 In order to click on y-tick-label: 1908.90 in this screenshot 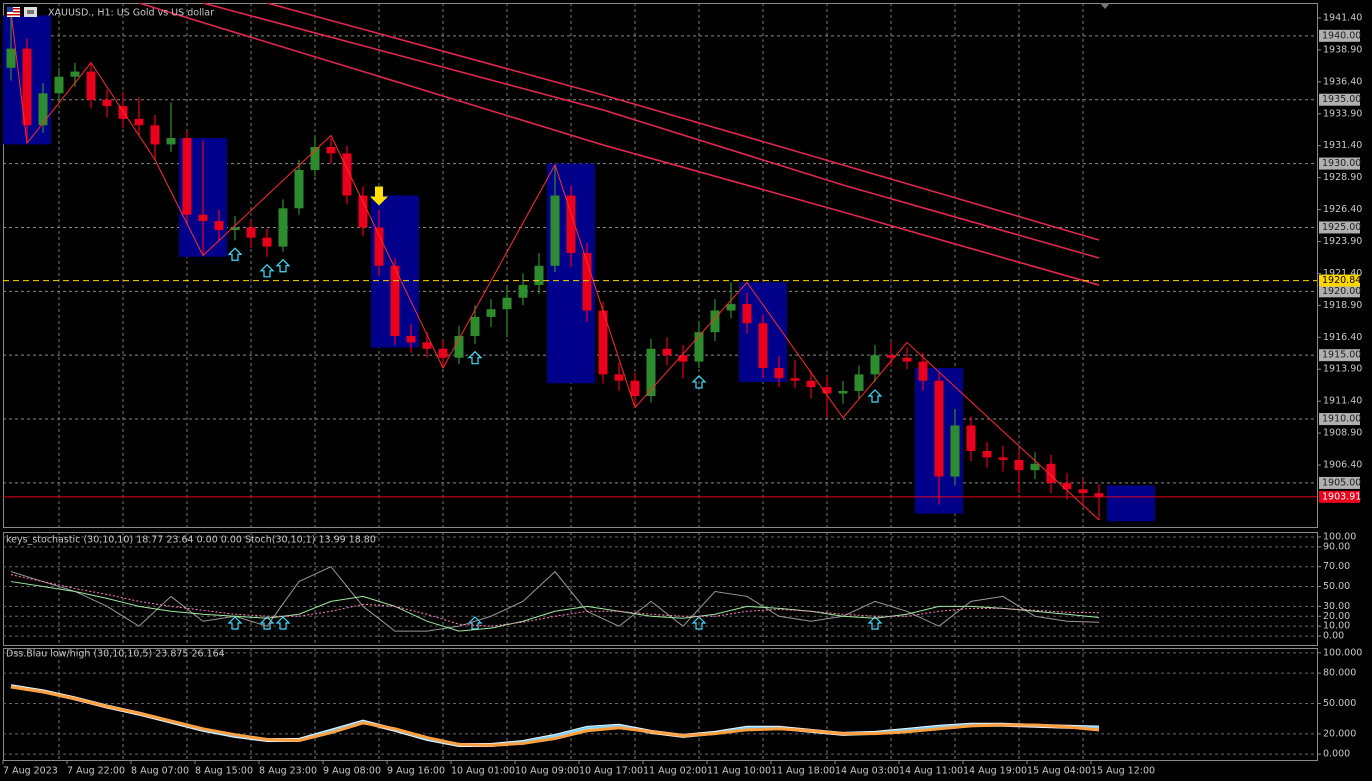, I will do `click(1342, 433)`.